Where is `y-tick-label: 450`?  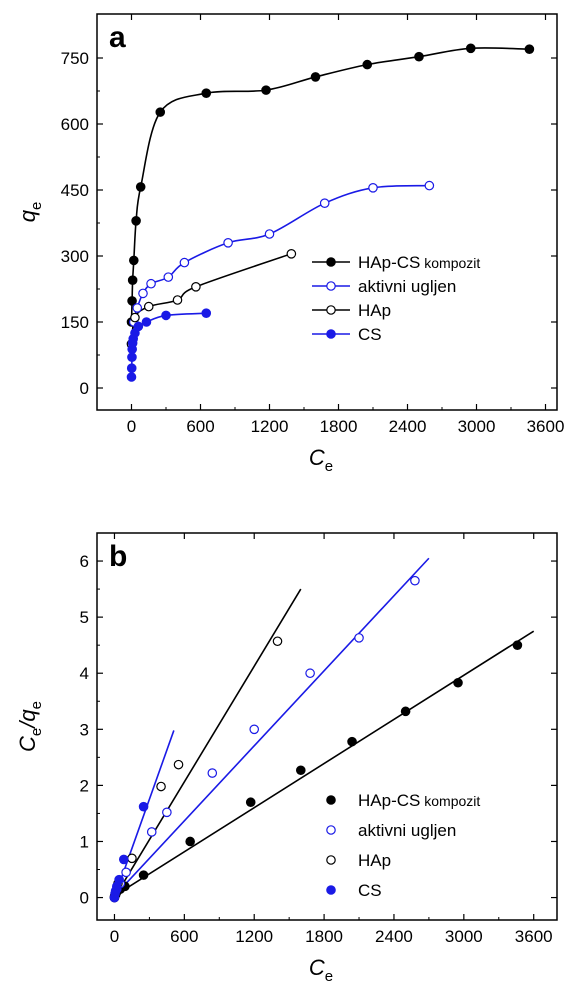
y-tick-label: 450 is located at coordinates (75, 190).